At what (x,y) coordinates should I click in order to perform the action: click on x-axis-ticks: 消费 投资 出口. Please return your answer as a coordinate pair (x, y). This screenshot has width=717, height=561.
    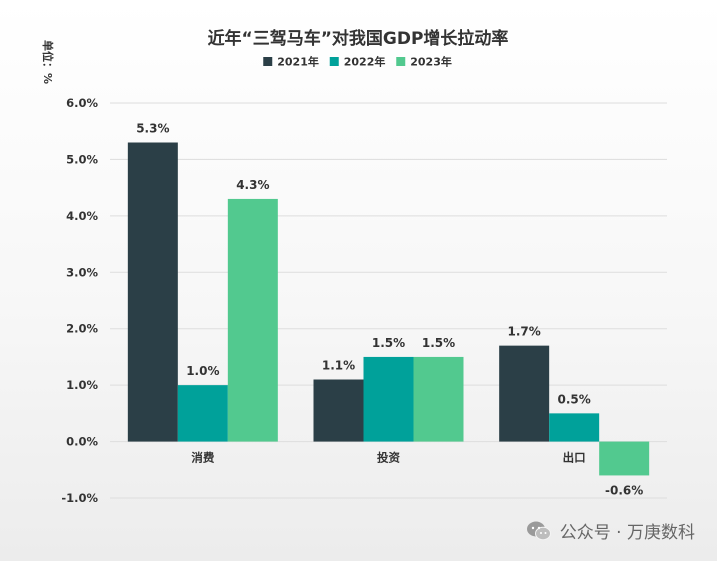
    Looking at the image, I should click on (388, 458).